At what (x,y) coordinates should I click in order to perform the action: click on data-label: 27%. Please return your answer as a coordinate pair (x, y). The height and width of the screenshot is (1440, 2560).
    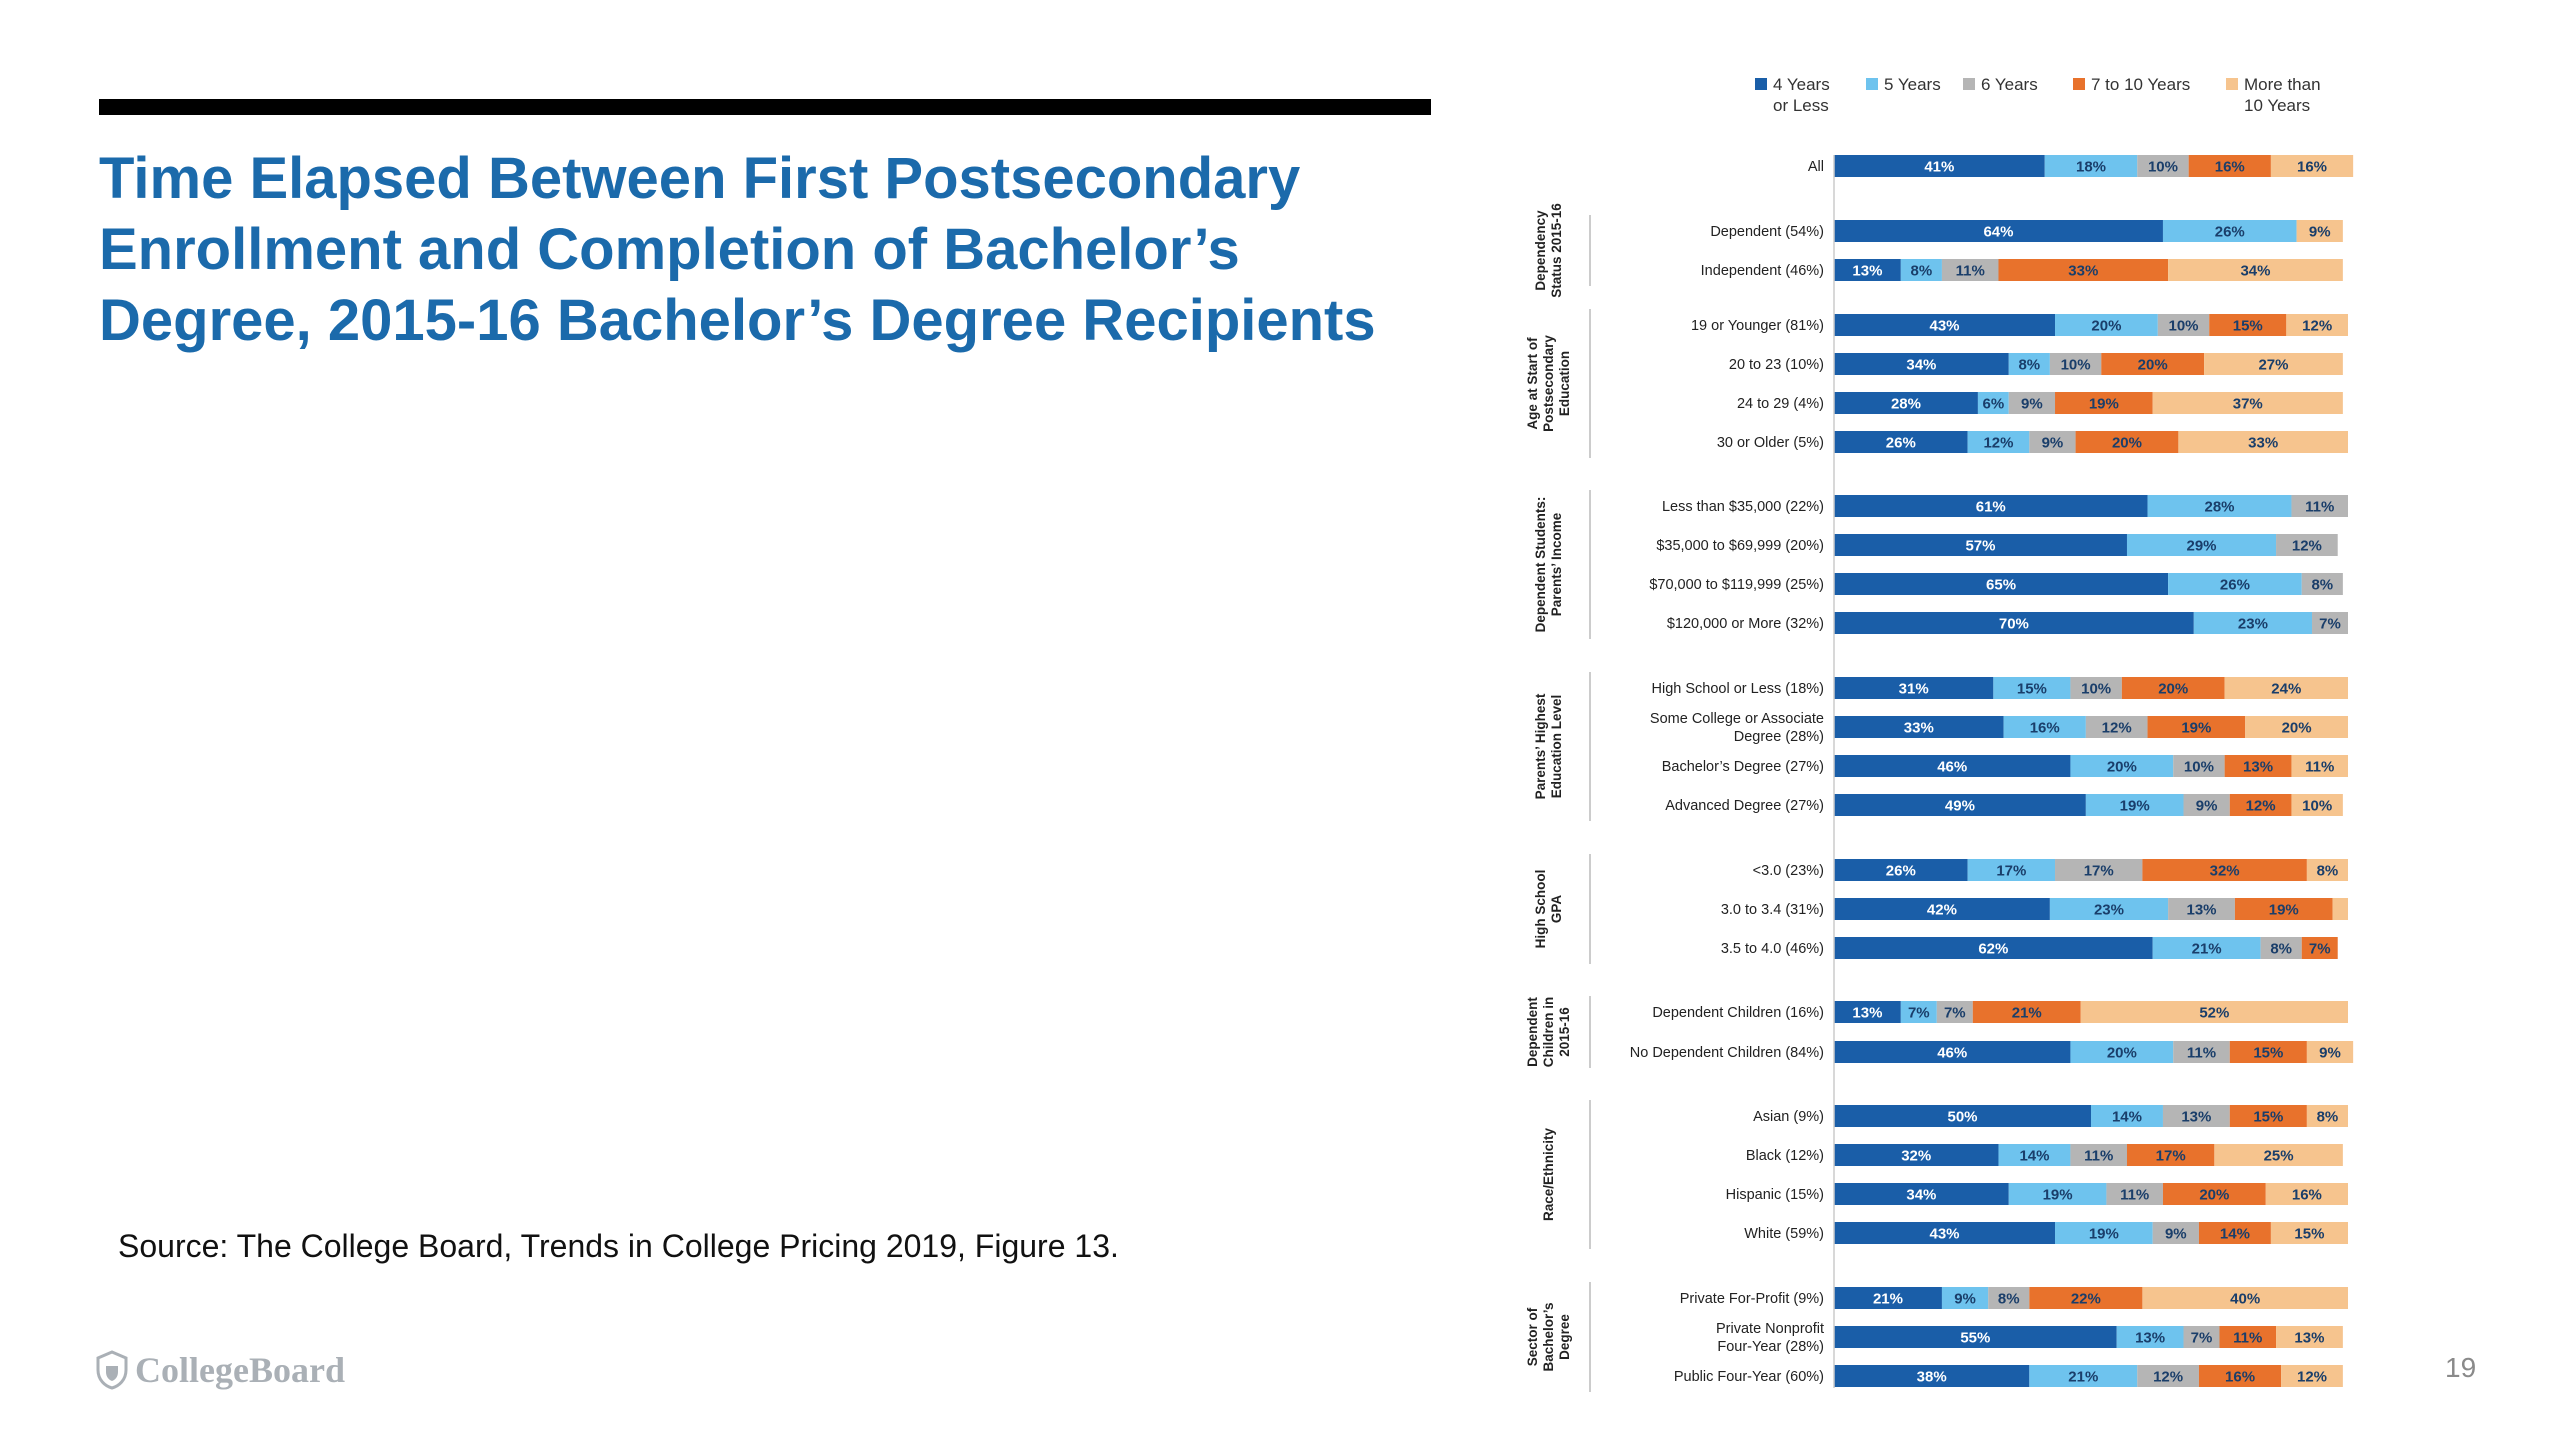
    Looking at the image, I should click on (2273, 365).